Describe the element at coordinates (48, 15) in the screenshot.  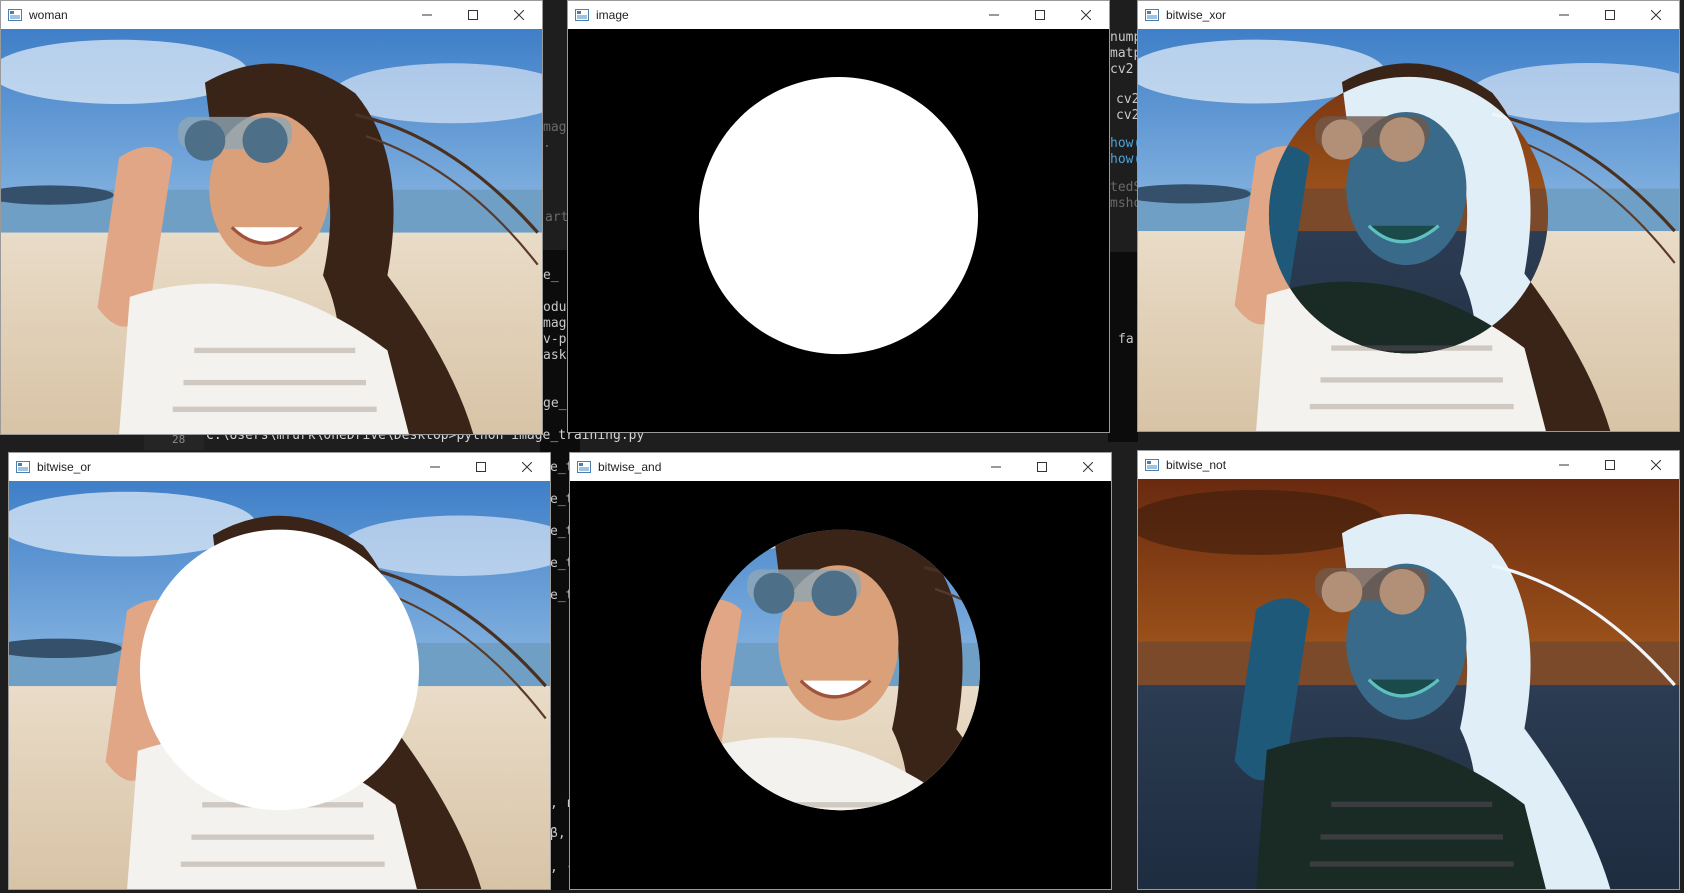
I see `window-title: woman` at that location.